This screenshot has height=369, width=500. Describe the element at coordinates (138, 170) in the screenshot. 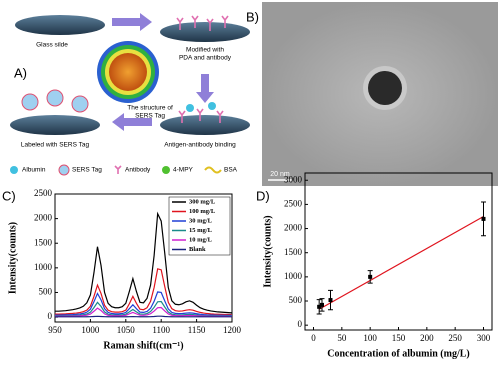

I see `legend-label: Antibody` at that location.